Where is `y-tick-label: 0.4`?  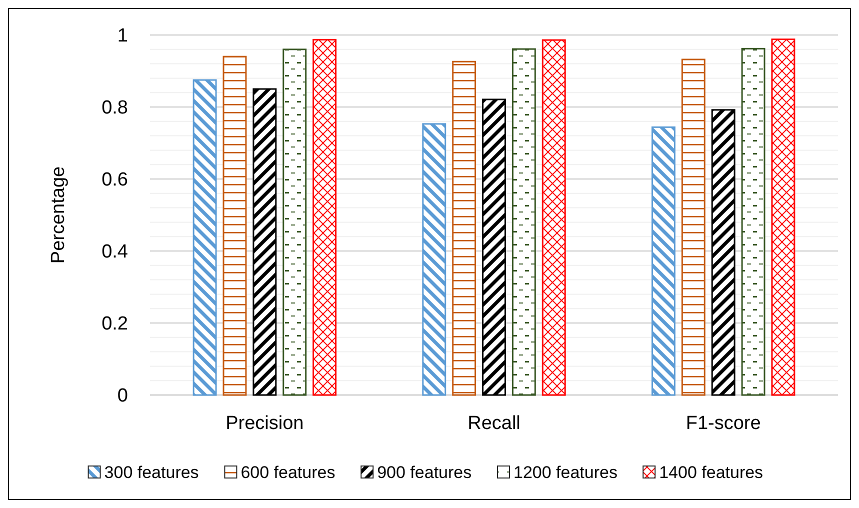 y-tick-label: 0.4 is located at coordinates (115, 252).